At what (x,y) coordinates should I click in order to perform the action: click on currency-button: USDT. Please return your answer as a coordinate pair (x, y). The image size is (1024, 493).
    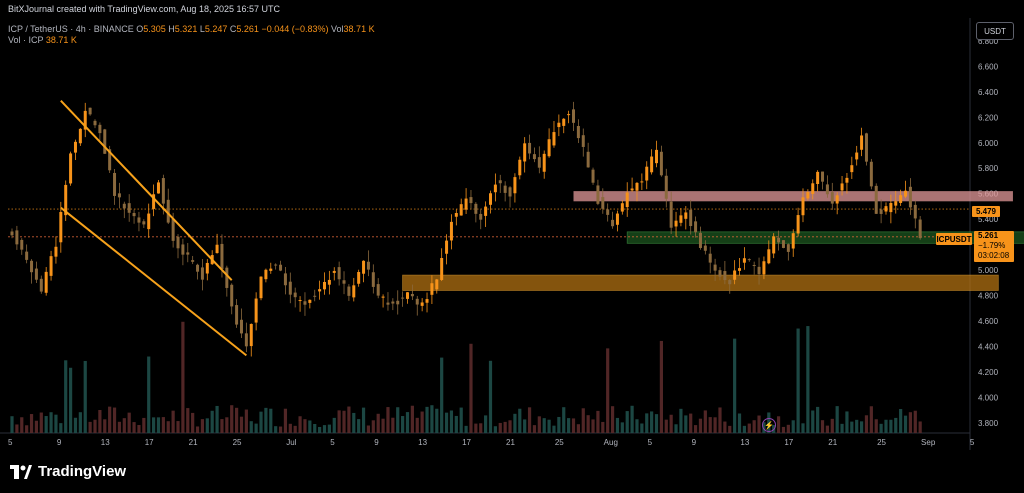
    Looking at the image, I should click on (995, 31).